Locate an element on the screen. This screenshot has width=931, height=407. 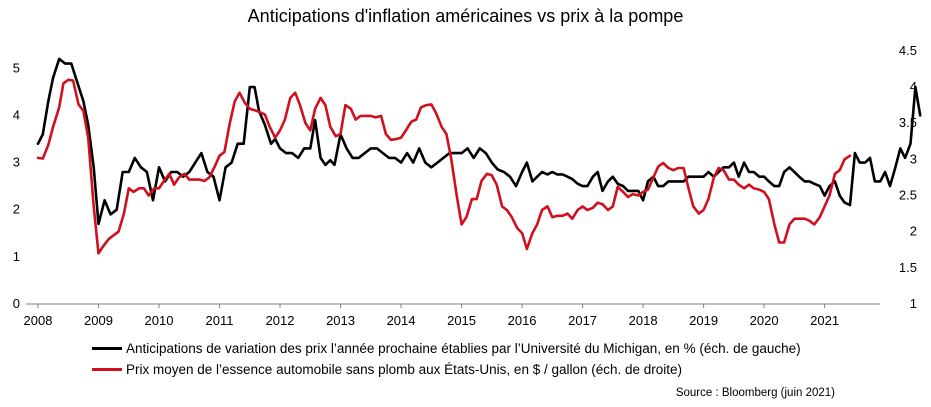
y-left-tick-label: 3 is located at coordinates (16, 162).